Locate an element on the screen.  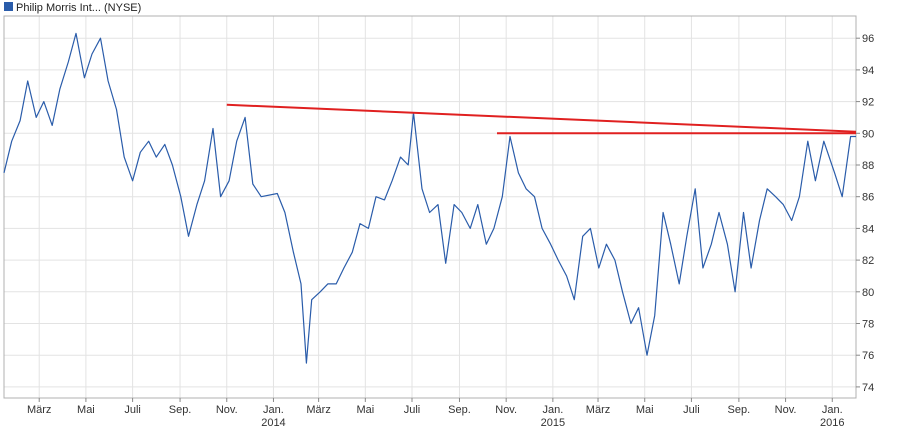
y-tick-label: 84 is located at coordinates (868, 229).